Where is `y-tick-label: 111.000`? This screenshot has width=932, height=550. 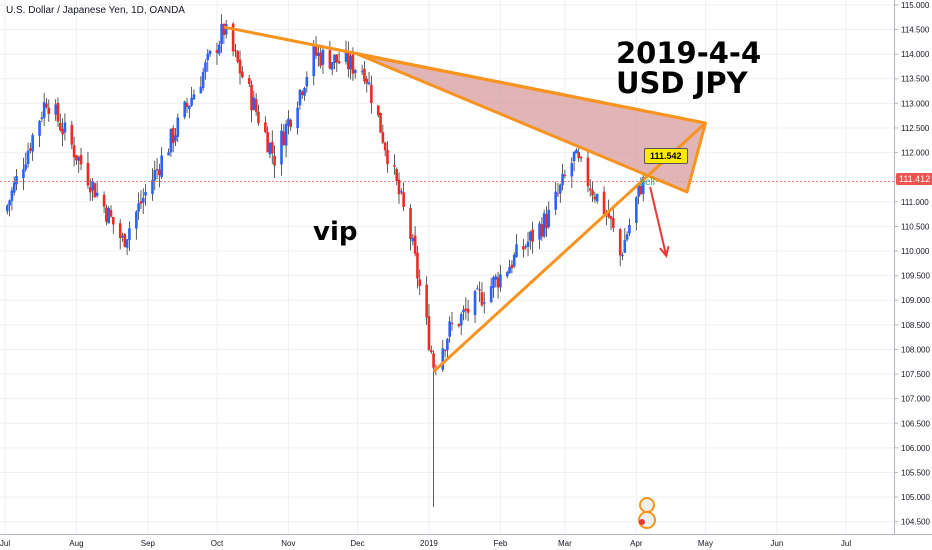 y-tick-label: 111.000 is located at coordinates (915, 202).